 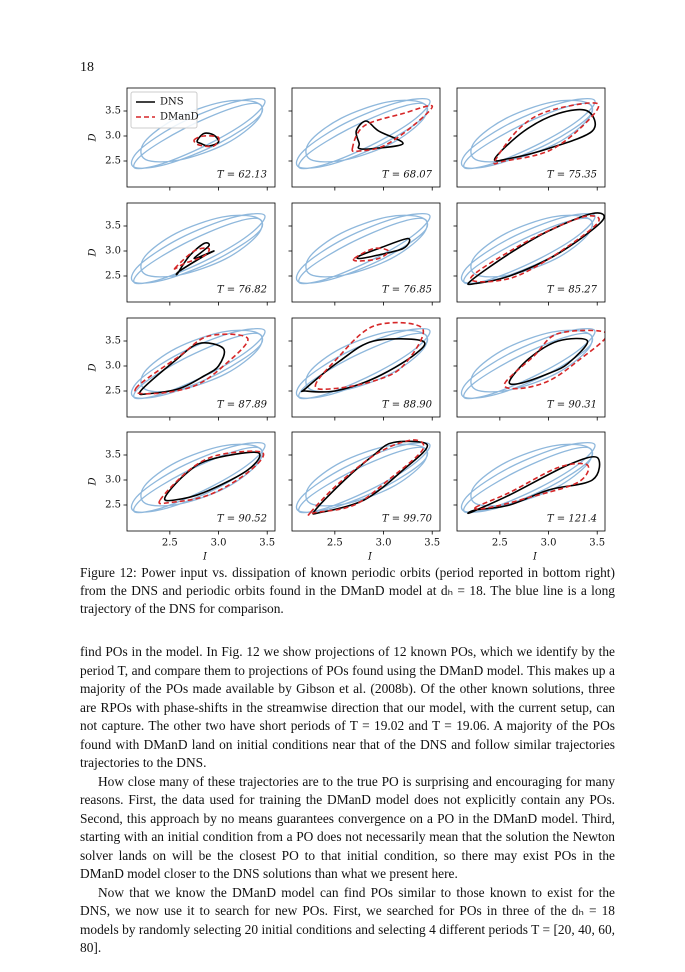 What do you see at coordinates (572, 175) in the screenshot?
I see `period-annotation: T = 75.35` at bounding box center [572, 175].